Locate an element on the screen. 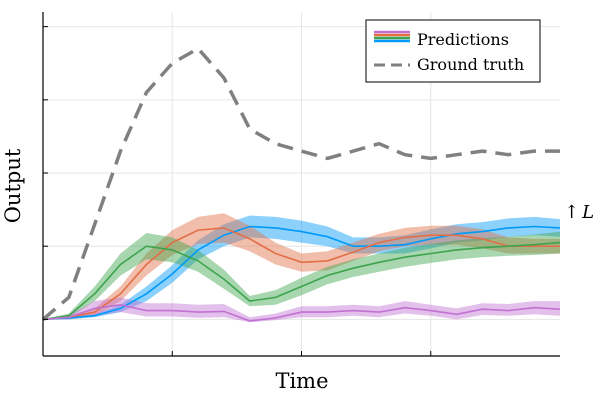  legend-ground-truth-label: Ground truth is located at coordinates (470, 64).